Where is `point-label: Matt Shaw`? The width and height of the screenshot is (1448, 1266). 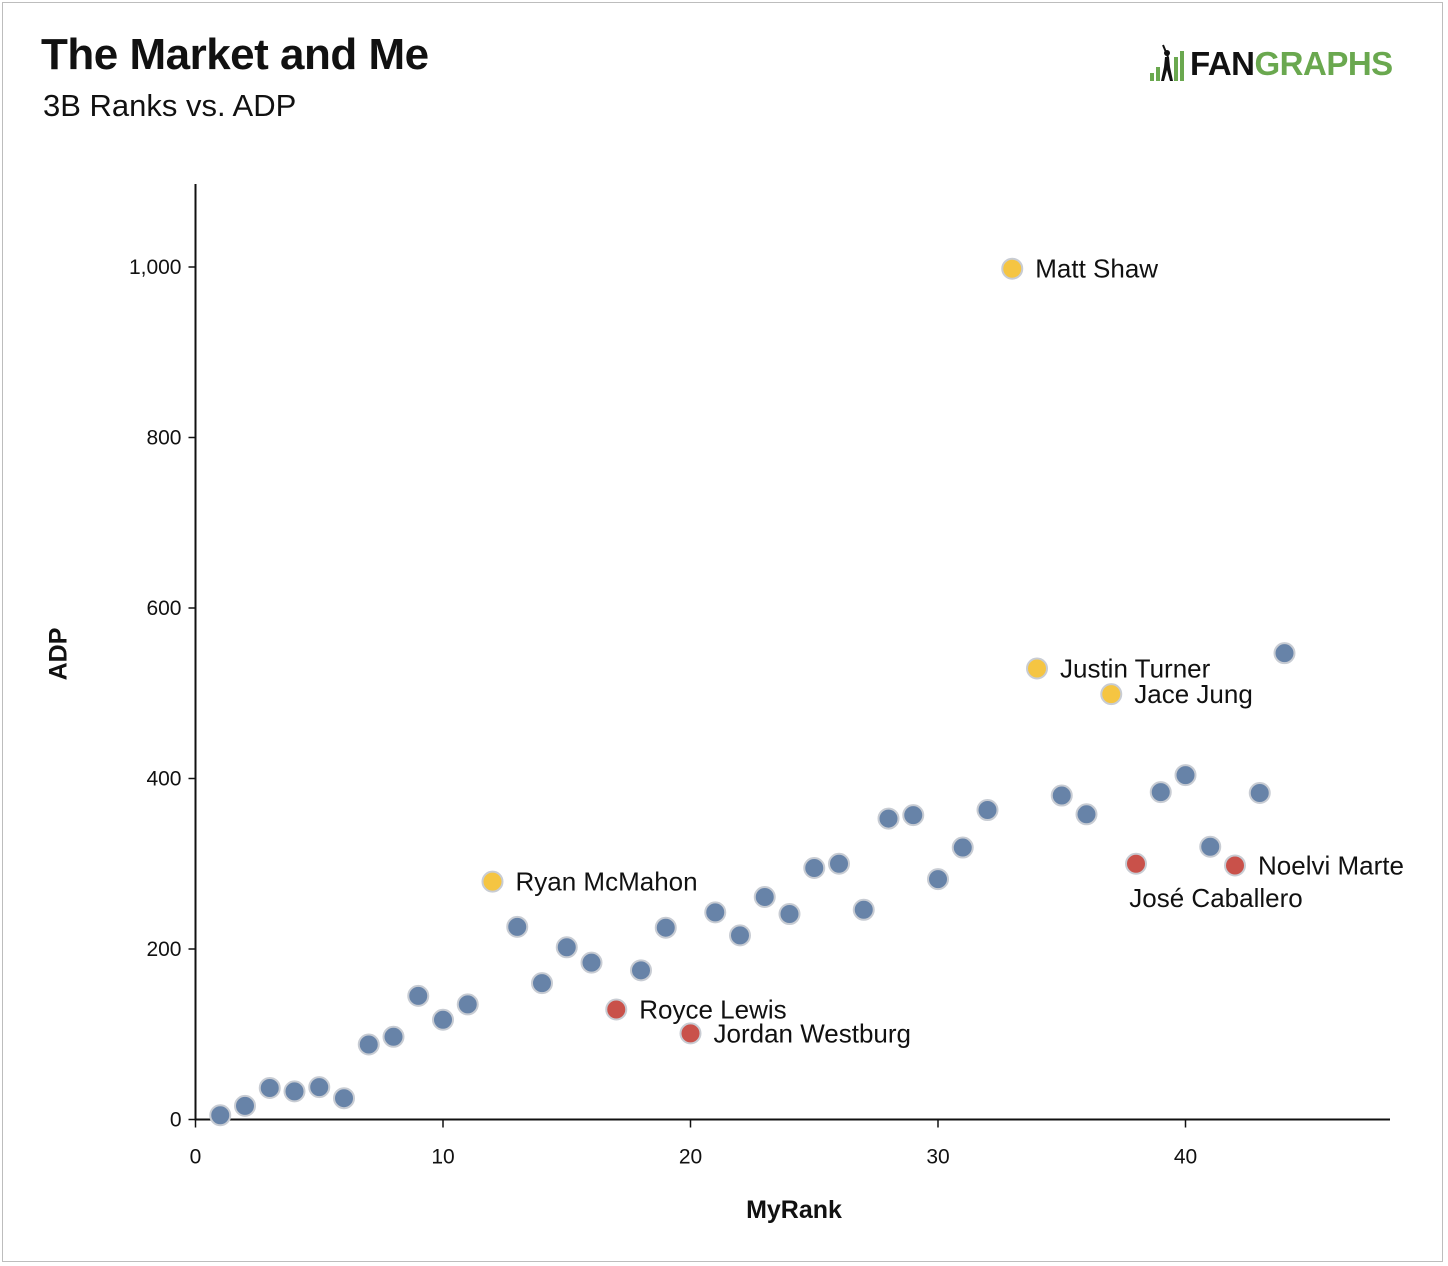
point-label: Matt Shaw is located at coordinates (1096, 269).